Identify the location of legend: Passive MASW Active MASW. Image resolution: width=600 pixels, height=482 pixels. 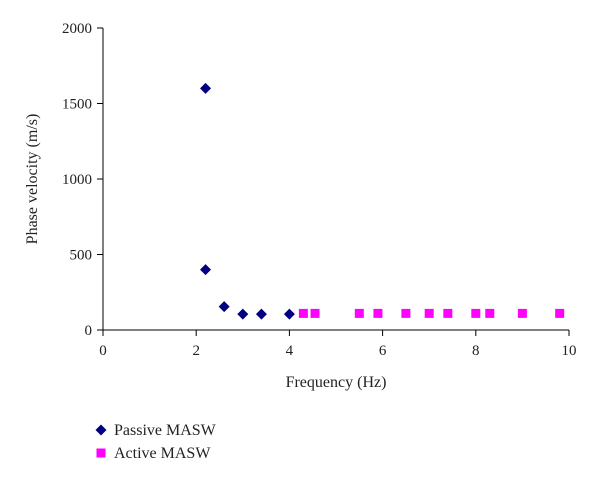
(156, 442).